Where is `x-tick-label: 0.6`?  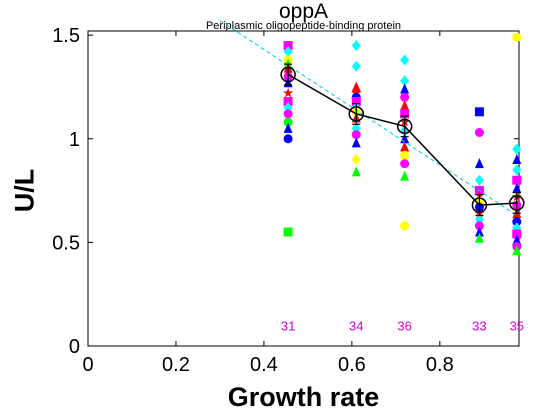
x-tick-label: 0.6 is located at coordinates (352, 365).